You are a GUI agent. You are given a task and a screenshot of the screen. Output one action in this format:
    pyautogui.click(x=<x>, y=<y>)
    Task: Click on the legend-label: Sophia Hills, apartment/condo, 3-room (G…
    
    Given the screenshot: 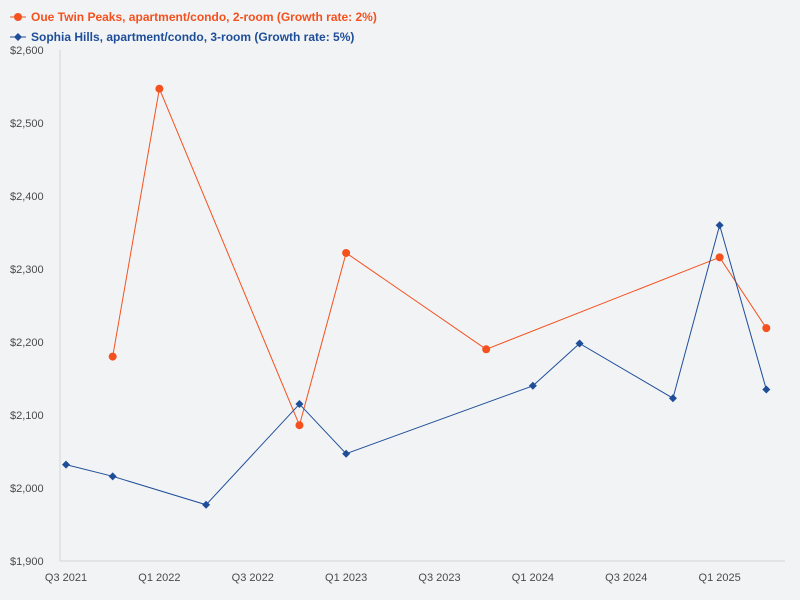 What is the action you would take?
    pyautogui.click(x=192, y=37)
    